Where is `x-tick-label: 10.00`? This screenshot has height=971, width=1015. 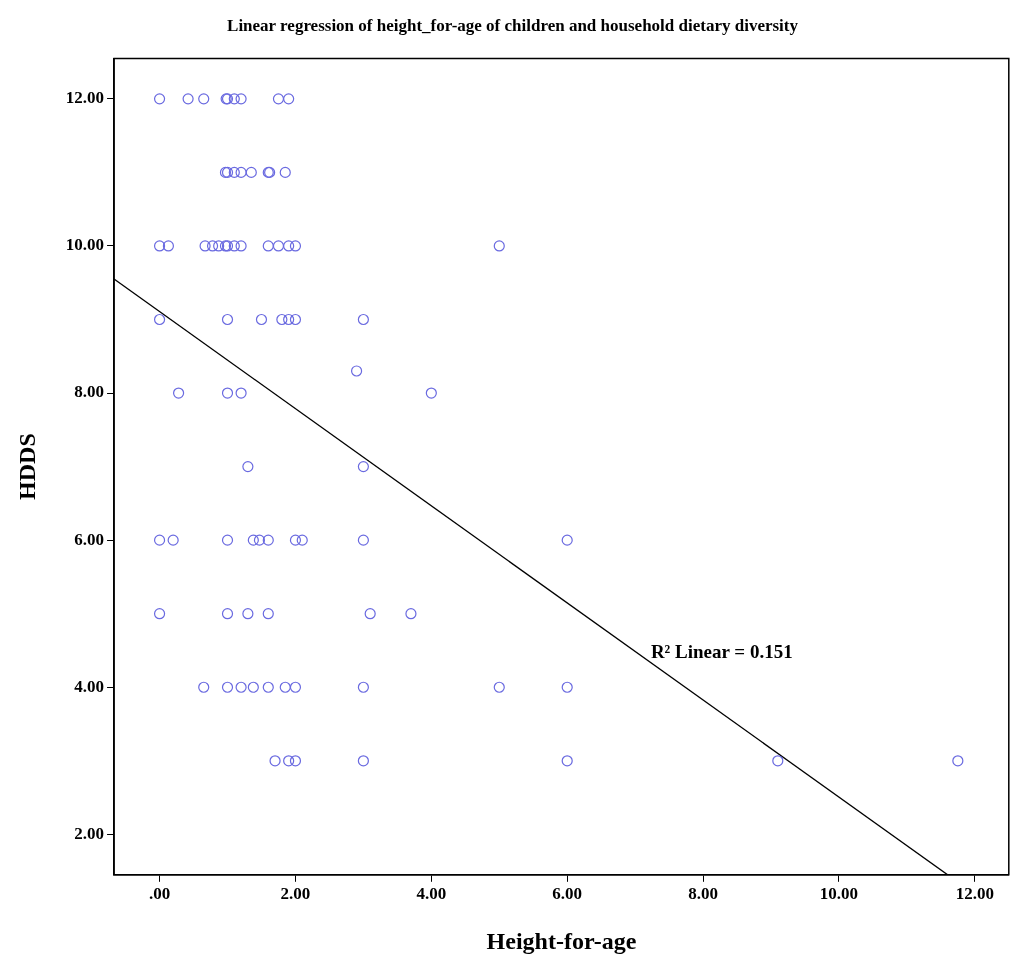
x-tick-label: 10.00 is located at coordinates (839, 894).